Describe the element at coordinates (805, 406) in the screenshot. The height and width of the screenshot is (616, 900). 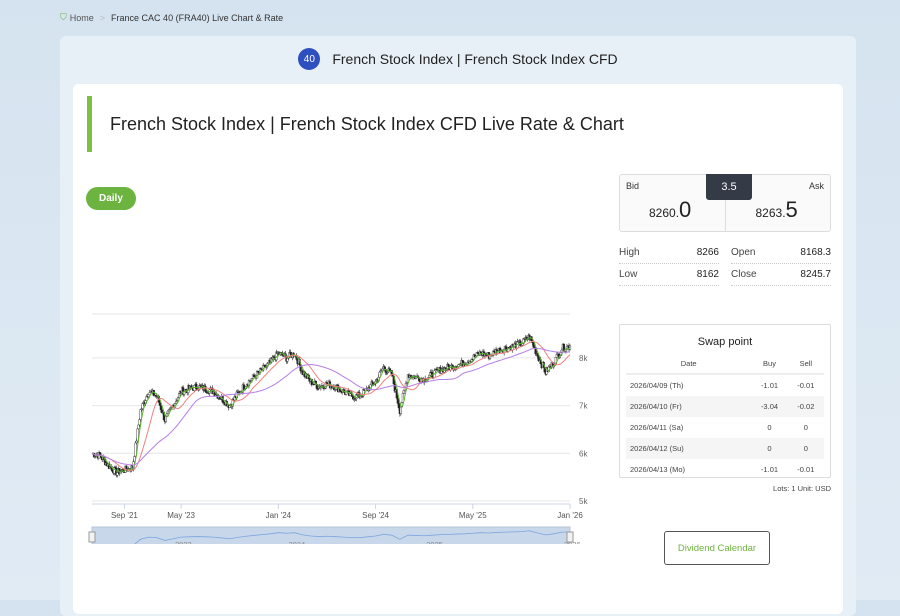
I see `swap-sell: -0.02` at that location.